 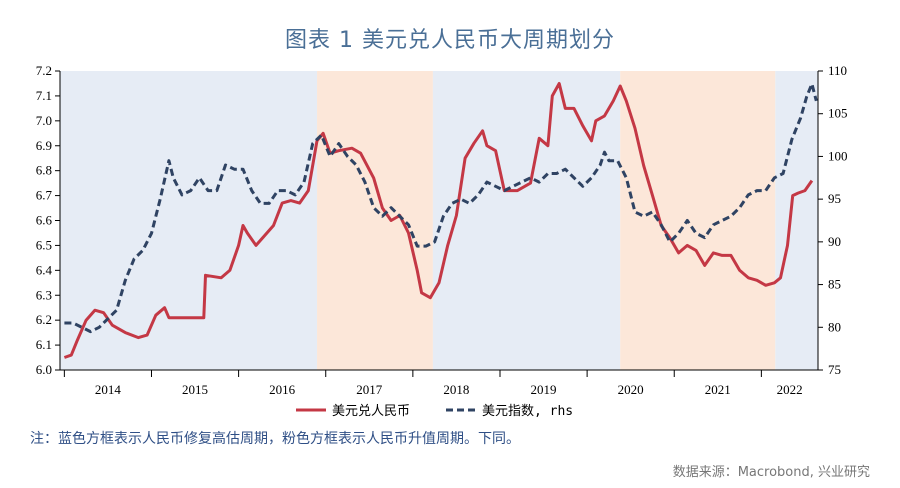 I want to click on y-tick-label-left: 6.1, so click(x=44, y=344).